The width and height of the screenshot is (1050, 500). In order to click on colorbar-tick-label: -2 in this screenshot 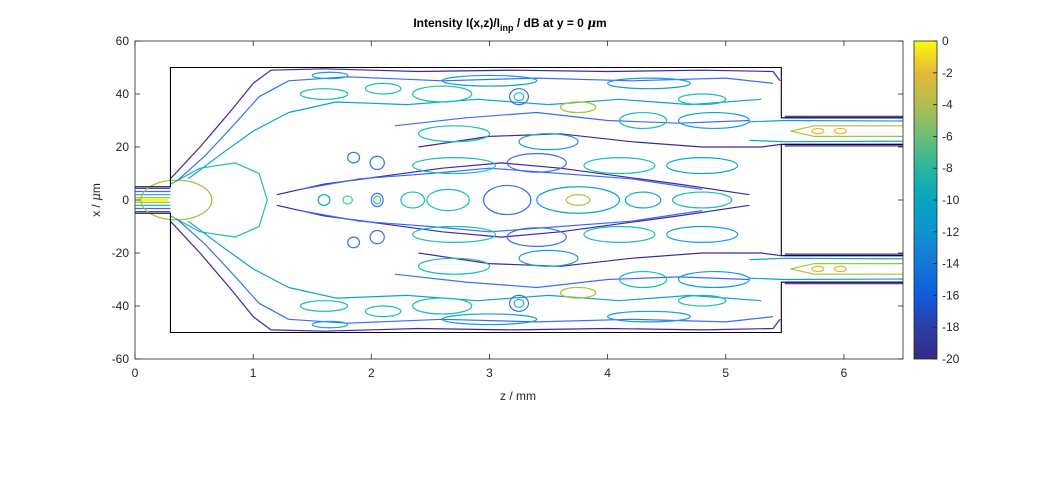, I will do `click(947, 73)`.